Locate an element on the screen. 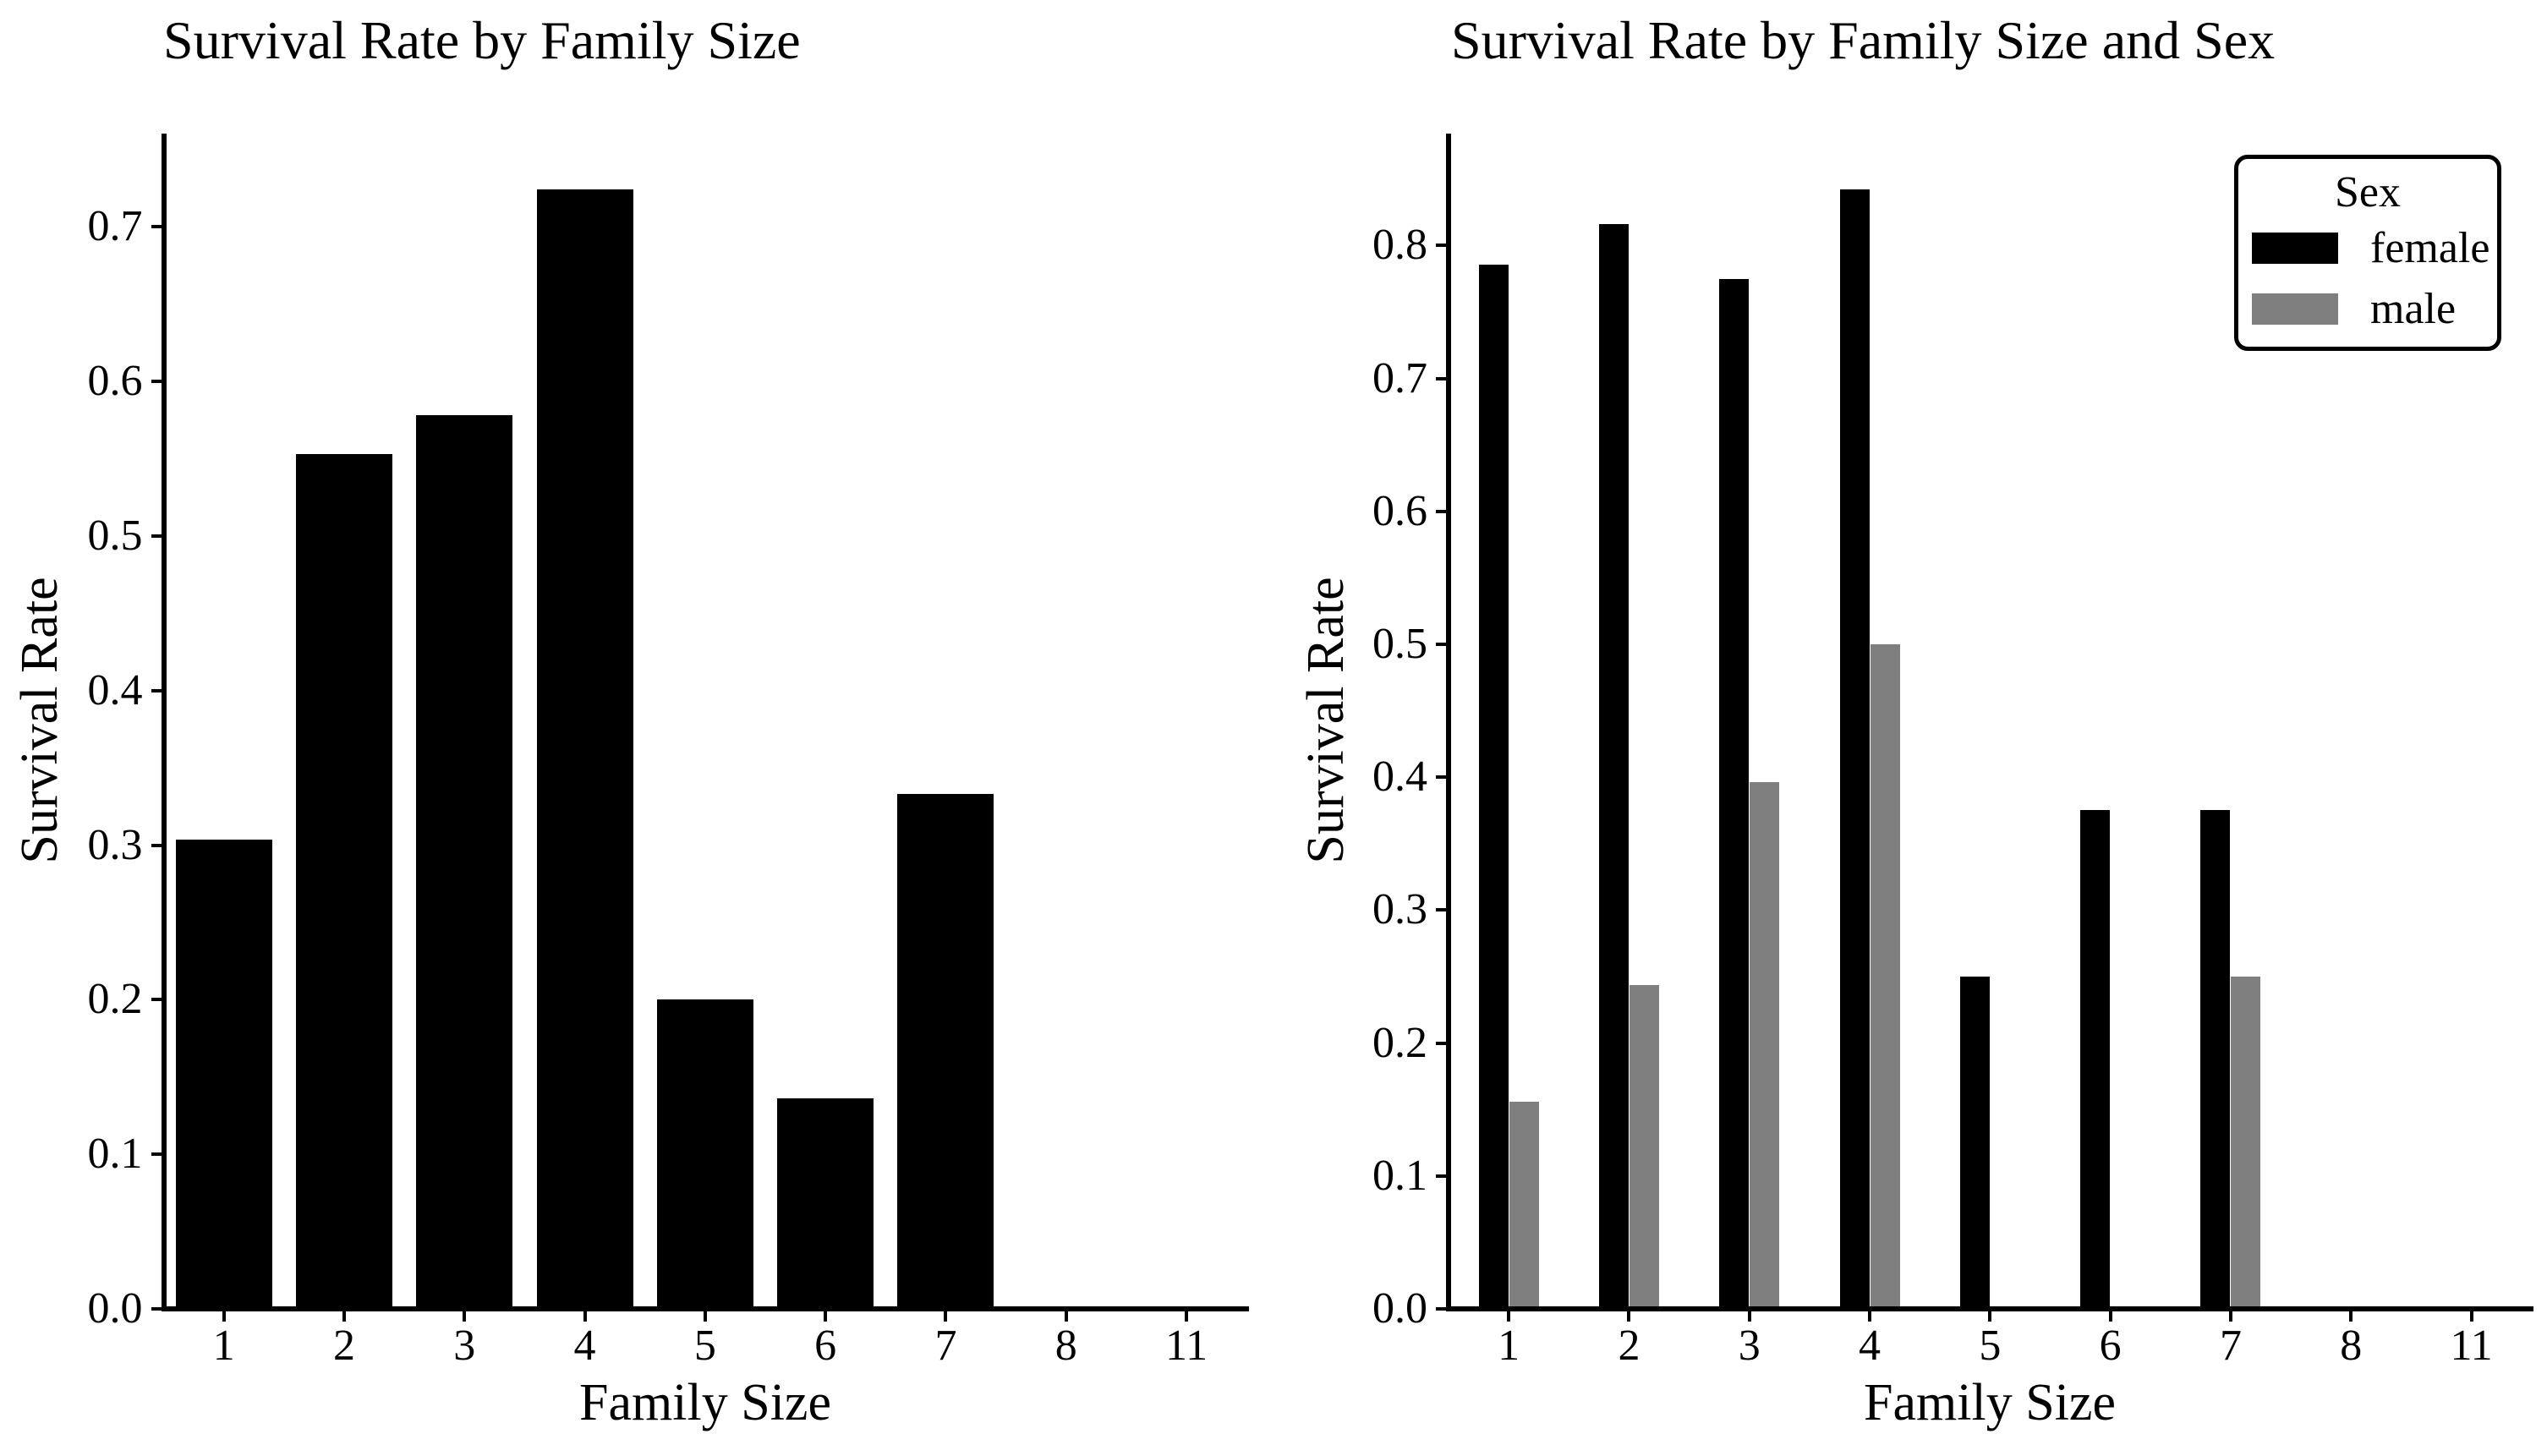 Image resolution: width=2547 pixels, height=1456 pixels. bar-male-fs4 is located at coordinates (1885, 976).